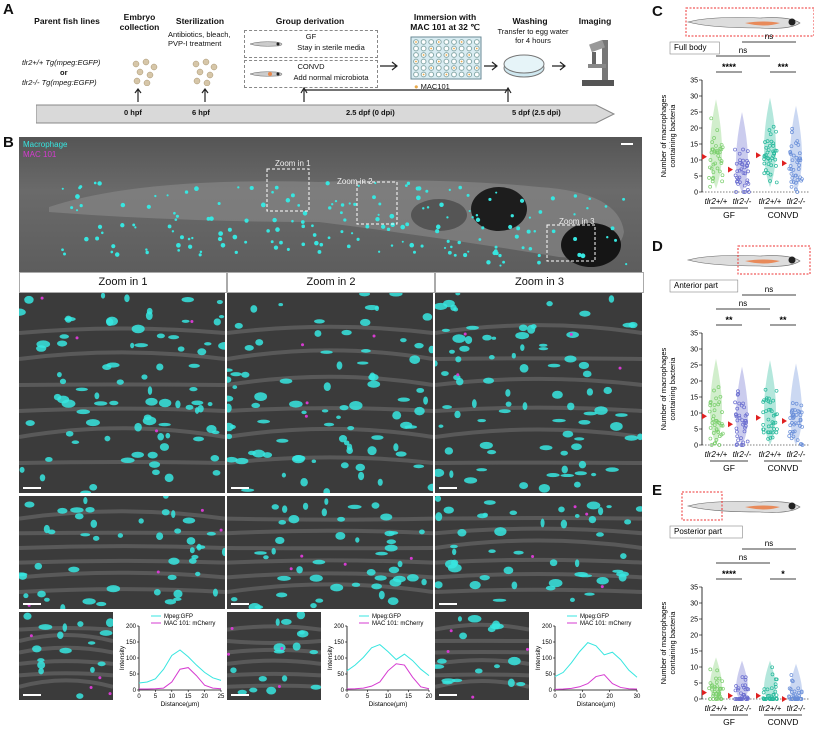 The height and width of the screenshot is (731, 814). Describe the element at coordinates (370, 112) in the screenshot. I see `time-2: 2.5 dpf (0 dpi)` at that location.